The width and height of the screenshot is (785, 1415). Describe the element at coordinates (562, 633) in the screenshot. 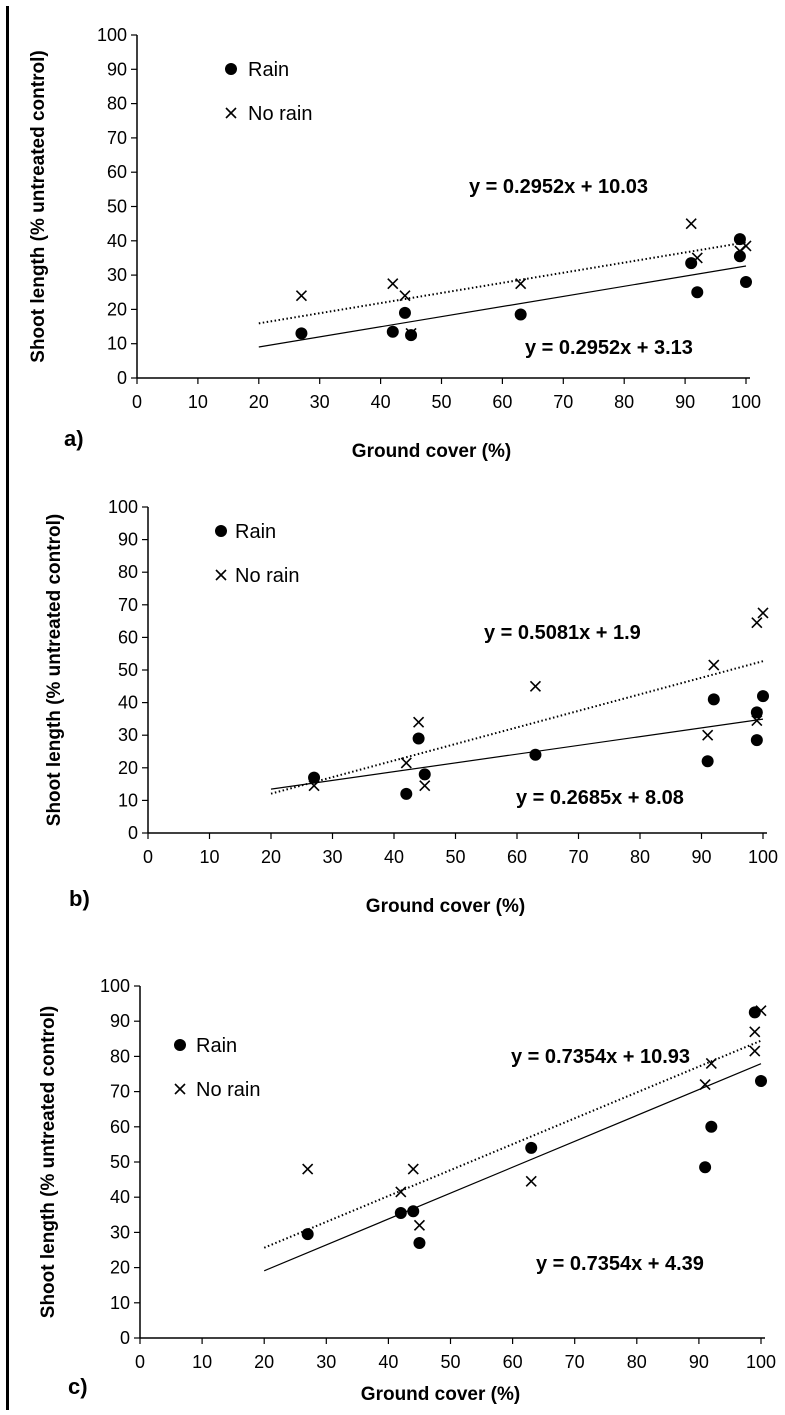

I see `trendline-equation: y = 0.5081x + 1.9` at that location.